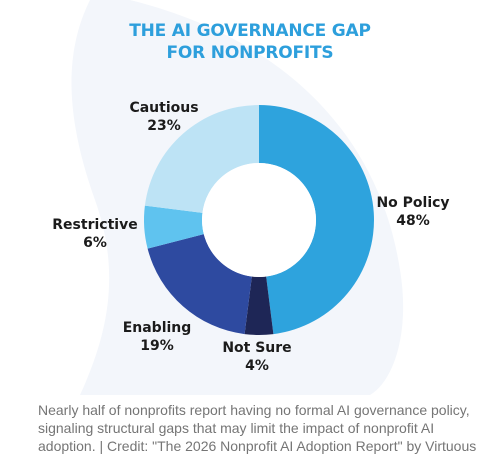  I want to click on donut-hole, so click(259, 220).